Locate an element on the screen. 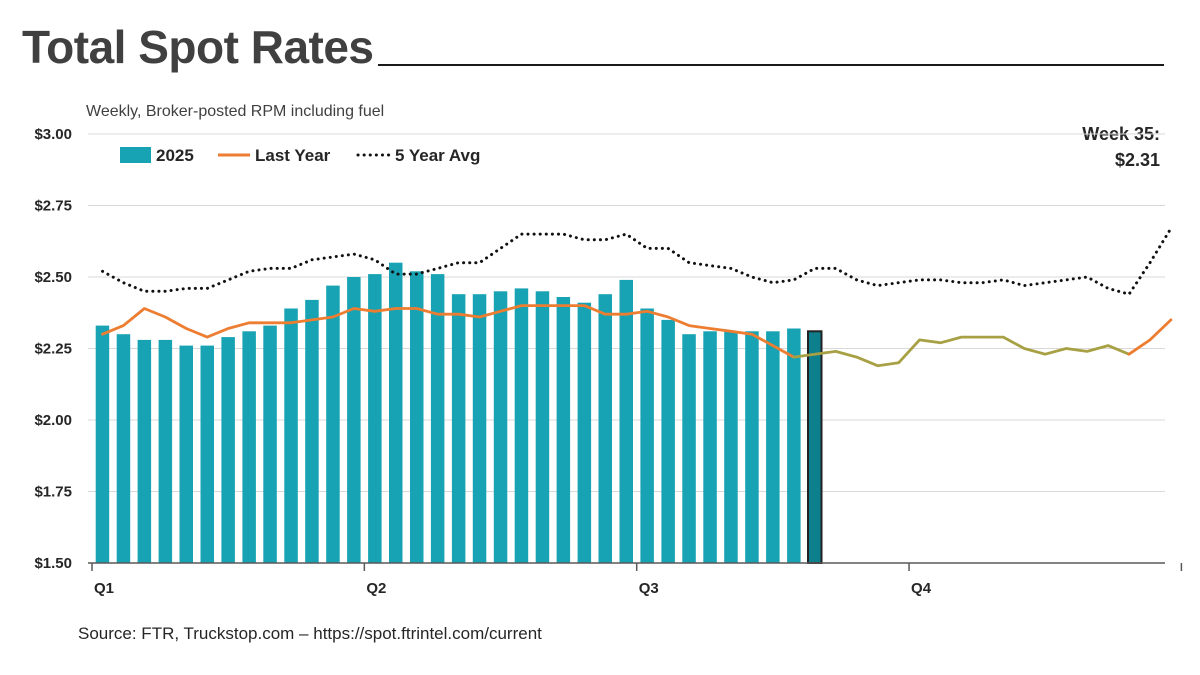 The image size is (1200, 675). line-last-year is located at coordinates (448, 331).